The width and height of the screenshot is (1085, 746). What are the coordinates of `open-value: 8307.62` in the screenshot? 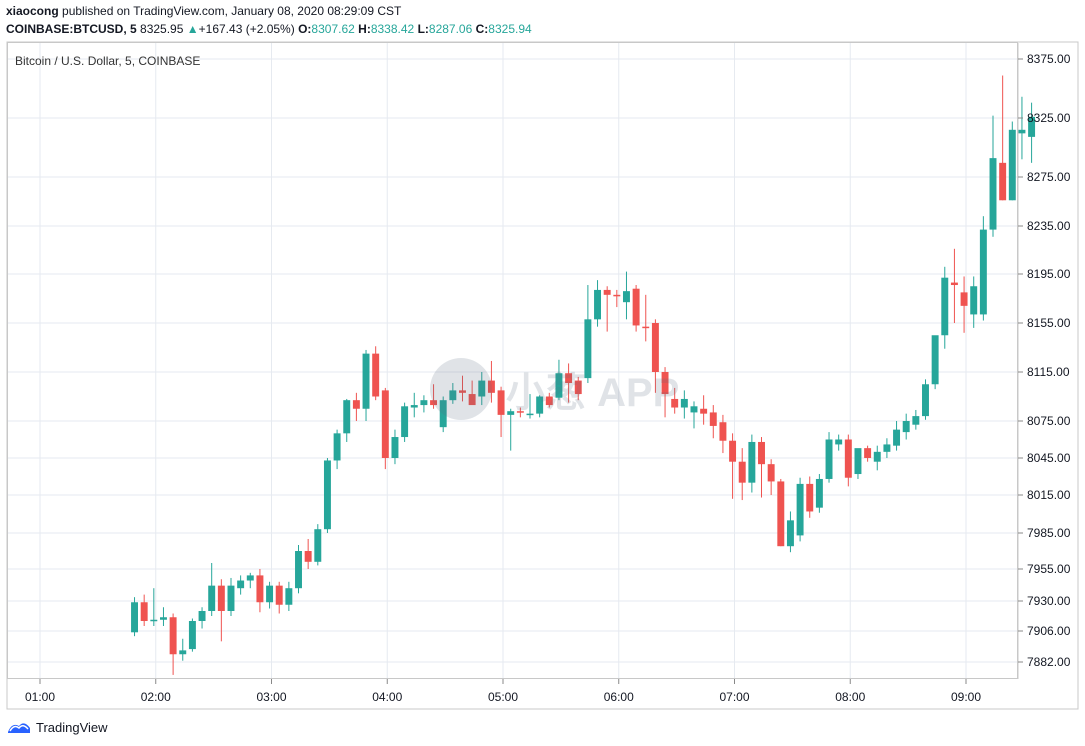 It's located at (333, 29).